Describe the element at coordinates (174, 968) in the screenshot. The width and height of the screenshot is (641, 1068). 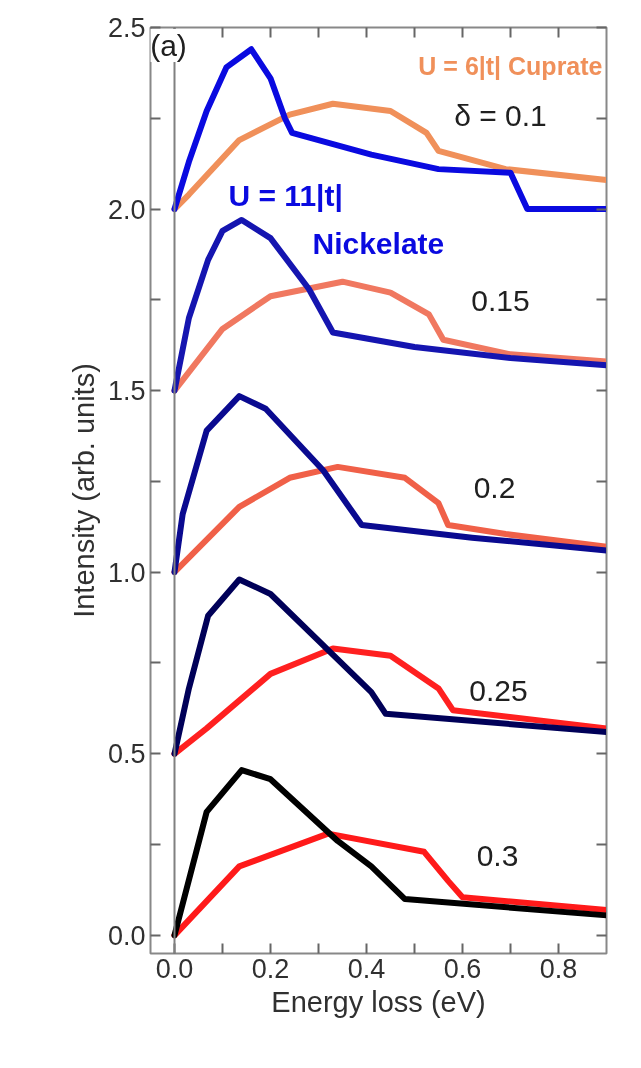
I see `x-tick-label: 0.0` at that location.